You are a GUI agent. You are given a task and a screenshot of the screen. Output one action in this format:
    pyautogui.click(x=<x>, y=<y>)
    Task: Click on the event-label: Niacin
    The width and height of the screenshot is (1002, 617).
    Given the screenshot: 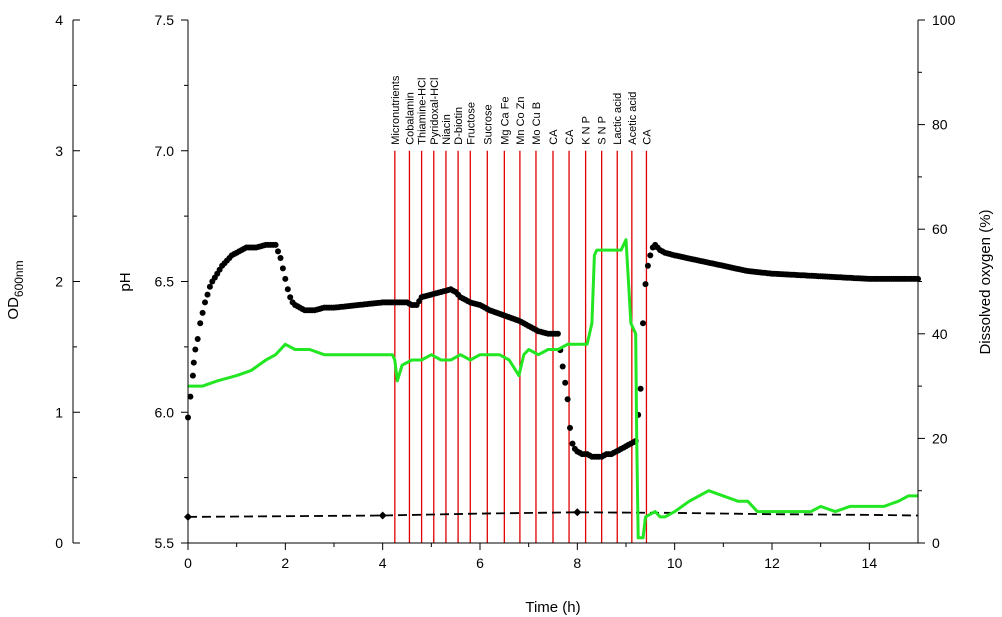 What is the action you would take?
    pyautogui.click(x=447, y=129)
    